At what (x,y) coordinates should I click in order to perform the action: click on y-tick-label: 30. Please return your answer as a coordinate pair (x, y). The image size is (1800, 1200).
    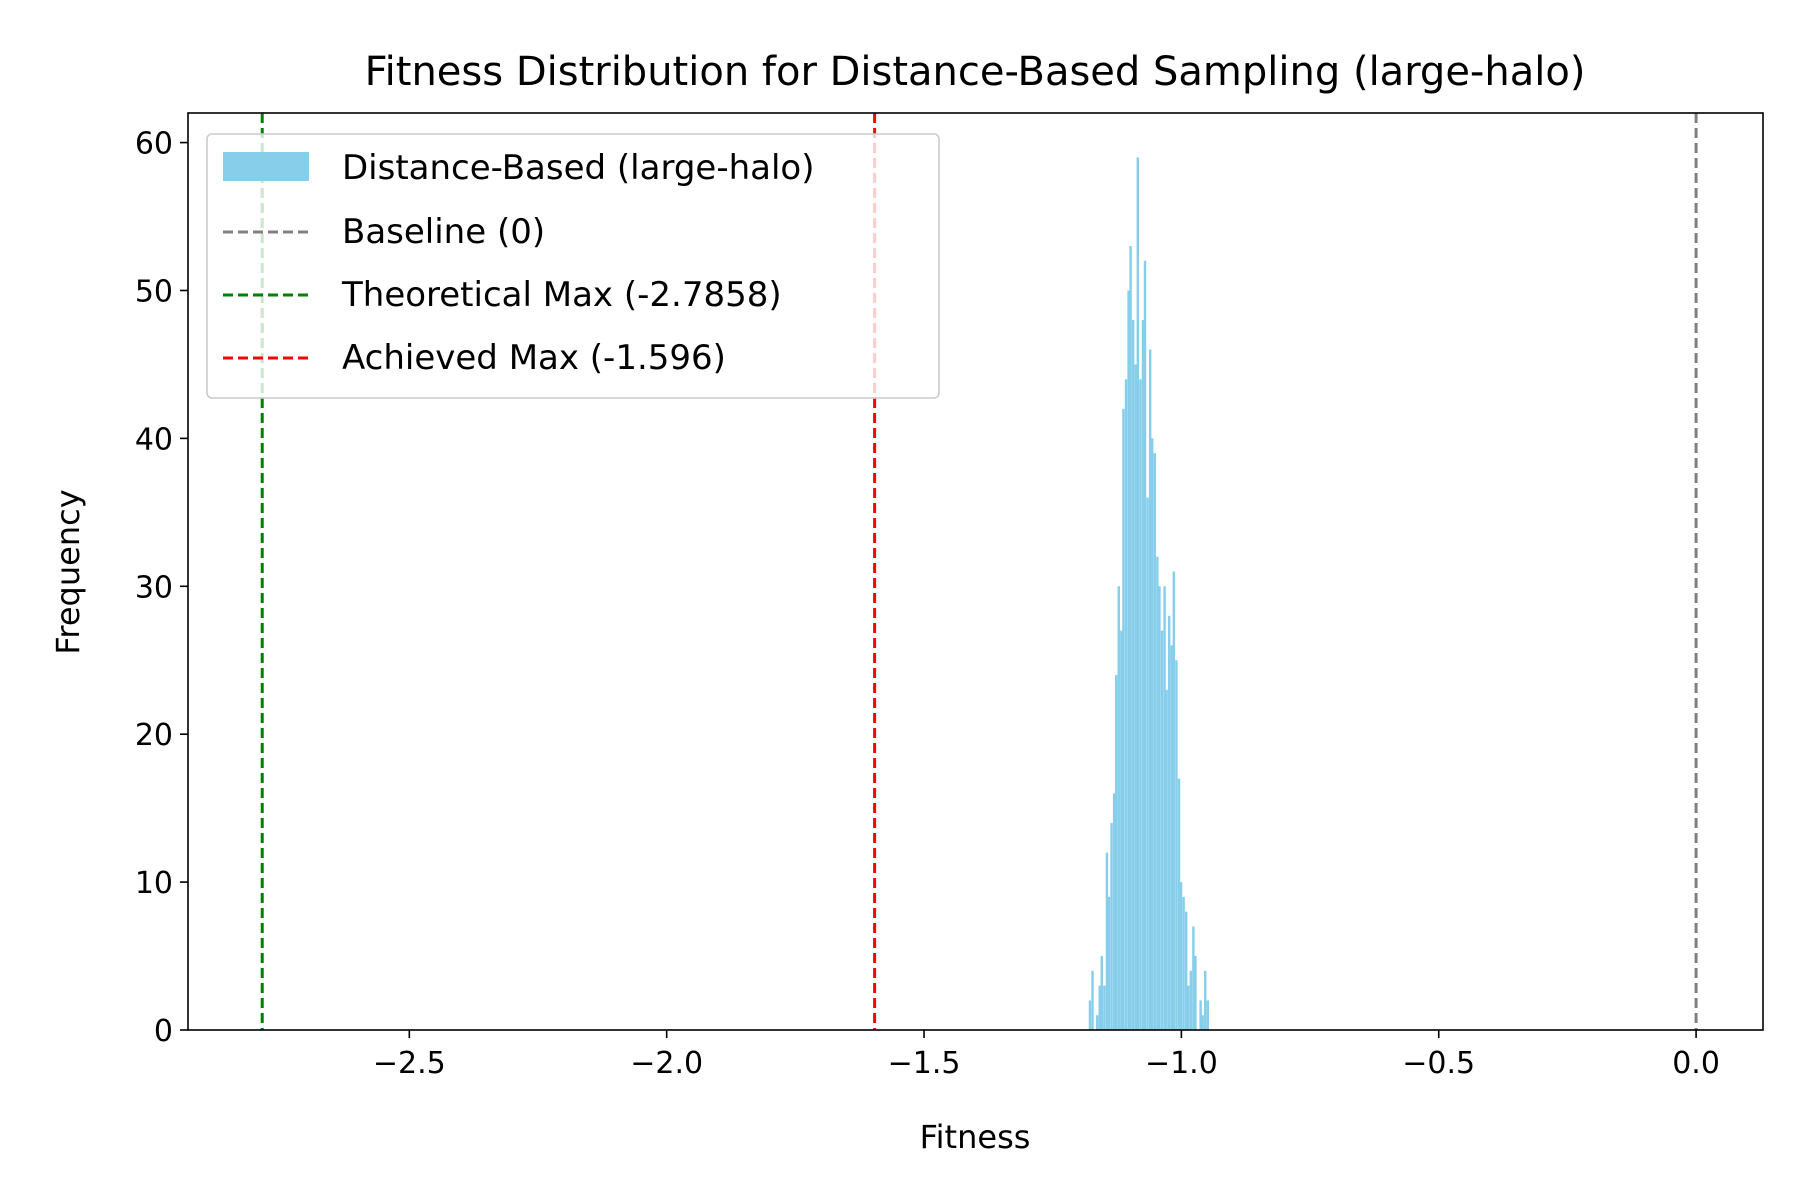
    Looking at the image, I should click on (154, 587).